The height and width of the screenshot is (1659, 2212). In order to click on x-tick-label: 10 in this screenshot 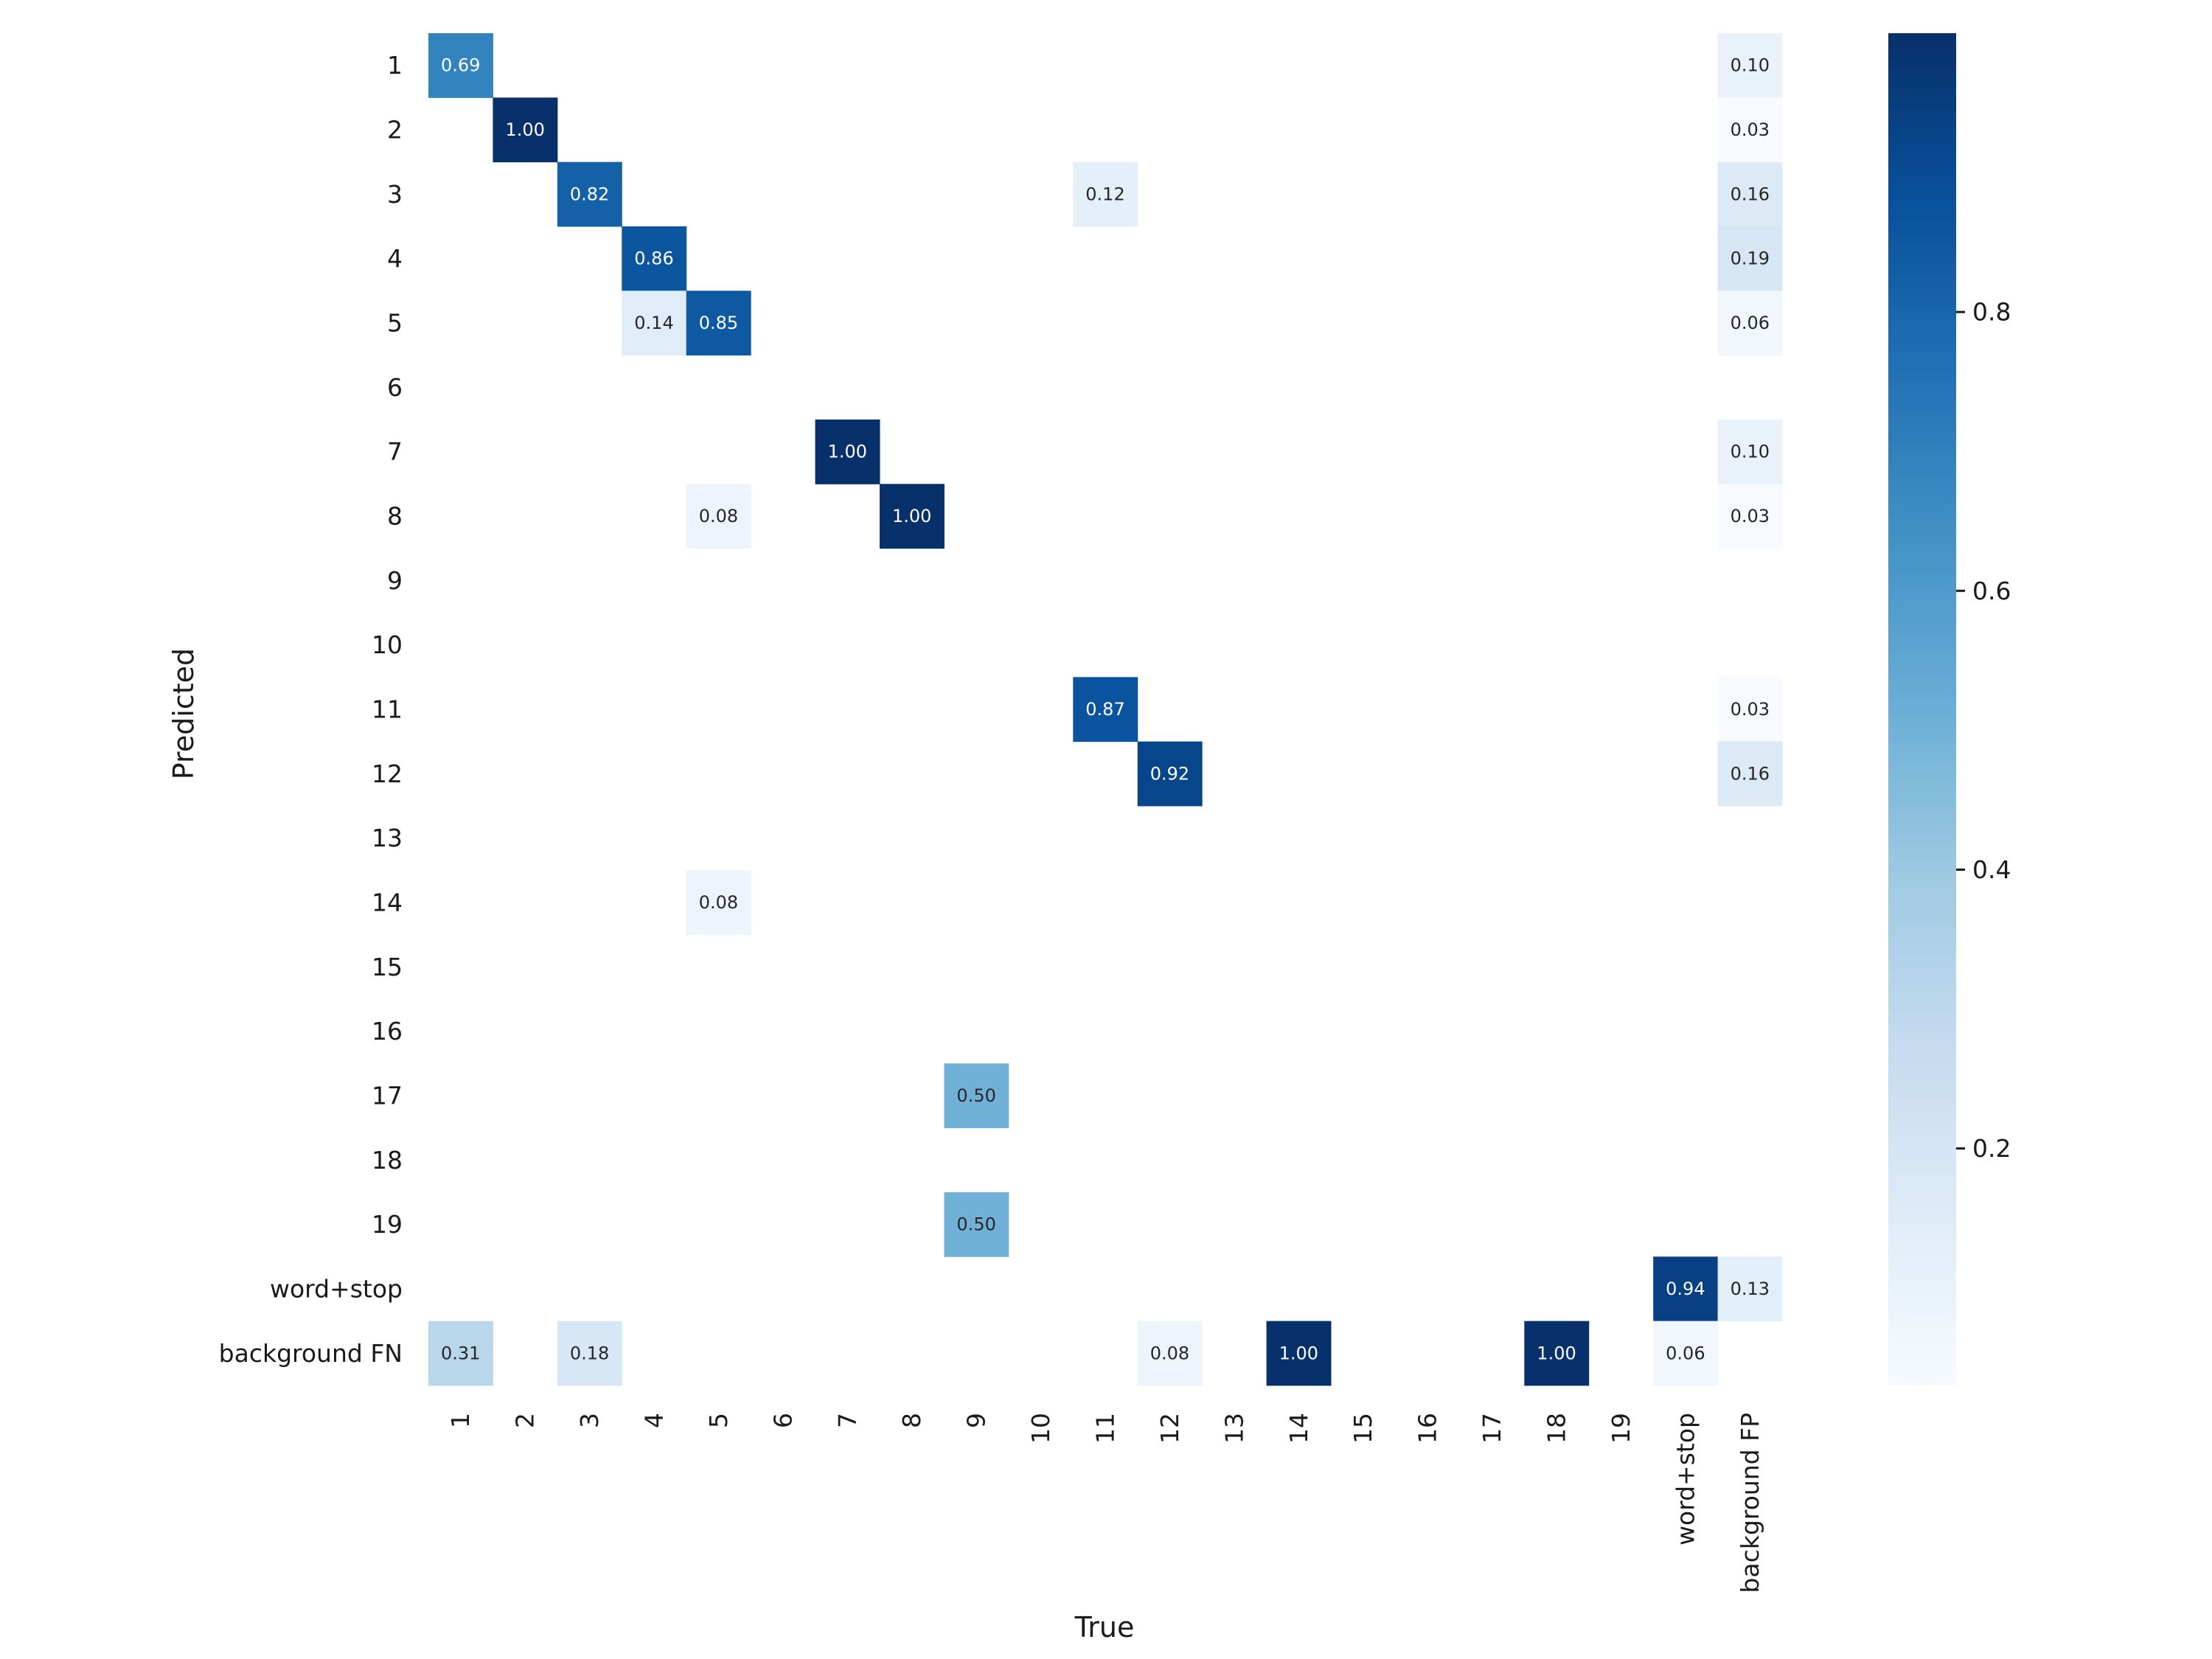, I will do `click(1040, 1428)`.